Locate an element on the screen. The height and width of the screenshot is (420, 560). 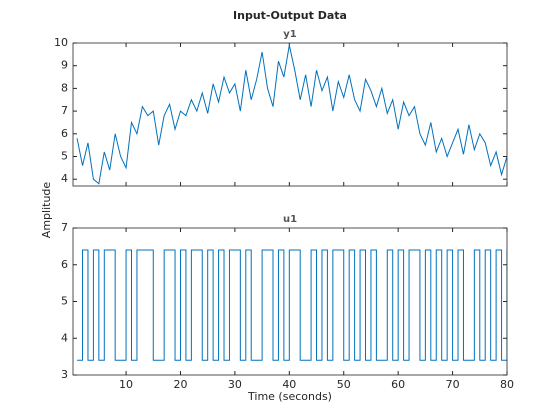
subplot-title: y1 is located at coordinates (290, 34).